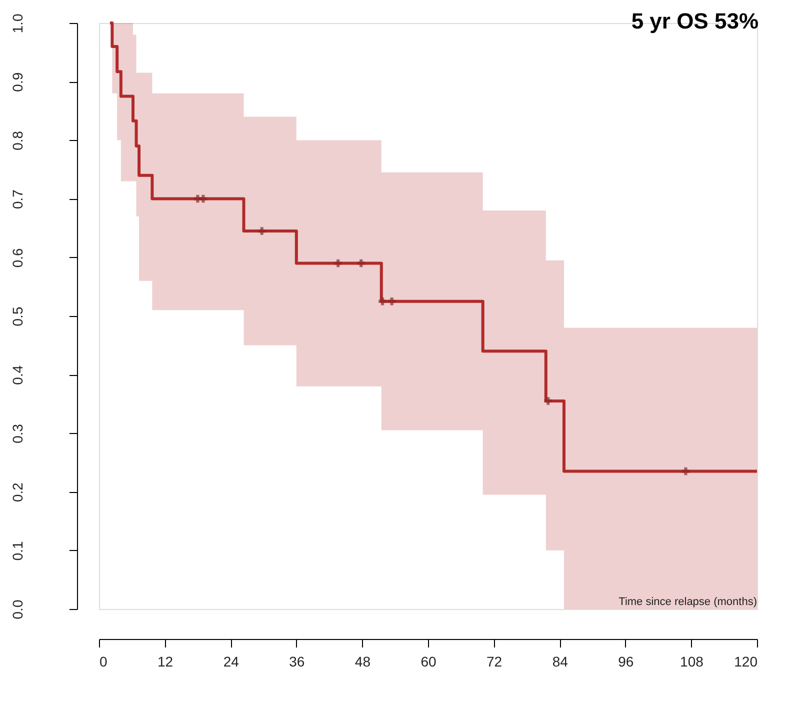  What do you see at coordinates (104, 662) in the screenshot?
I see `x-tick-label: 0` at bounding box center [104, 662].